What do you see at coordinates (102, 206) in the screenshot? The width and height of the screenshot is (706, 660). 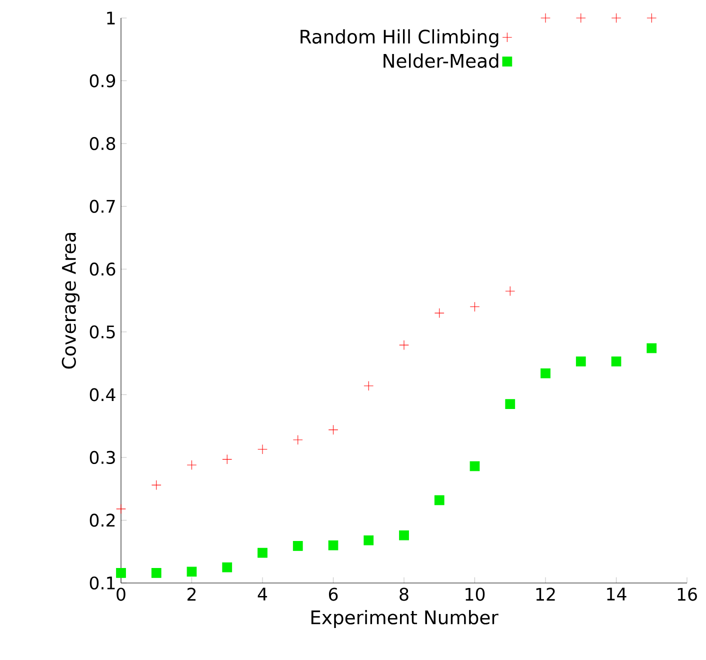 I see `y-tick-label: 0.7` at bounding box center [102, 206].